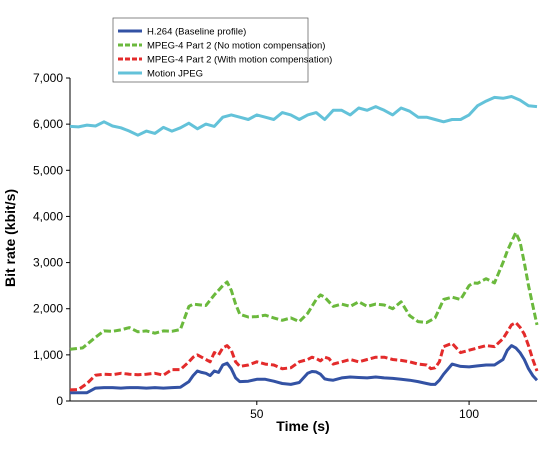 Image resolution: width=554 pixels, height=450 pixels. What do you see at coordinates (48, 309) in the screenshot?
I see `y-tick-label: 2,000` at bounding box center [48, 309].